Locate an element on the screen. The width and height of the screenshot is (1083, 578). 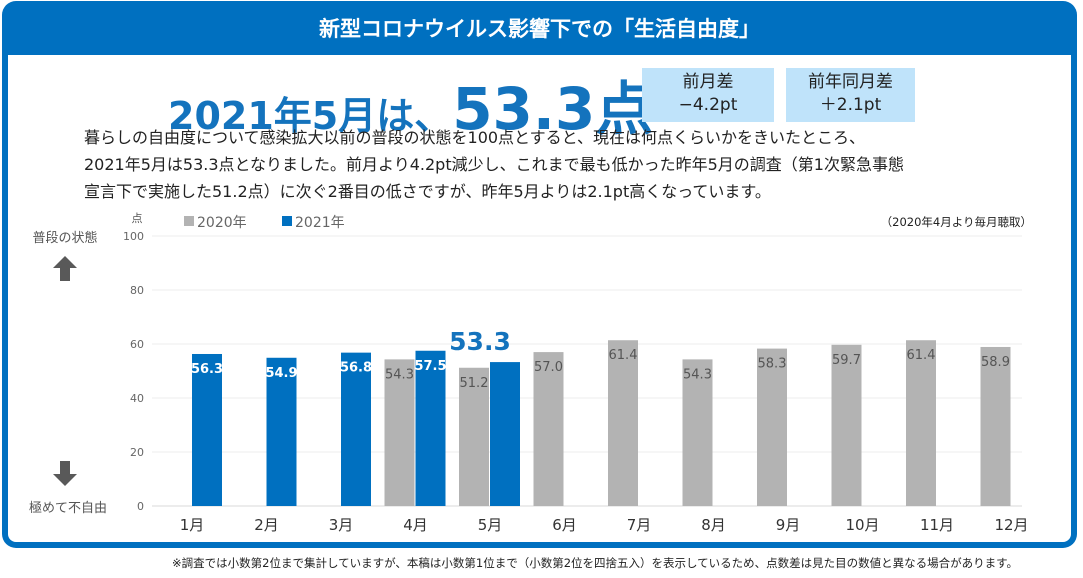
data-label: 54.9 is located at coordinates (281, 373).